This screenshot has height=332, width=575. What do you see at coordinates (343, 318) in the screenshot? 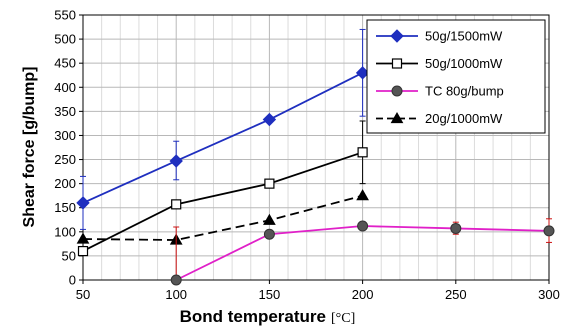
I see `x-axis-unit: [°C]` at bounding box center [343, 318].